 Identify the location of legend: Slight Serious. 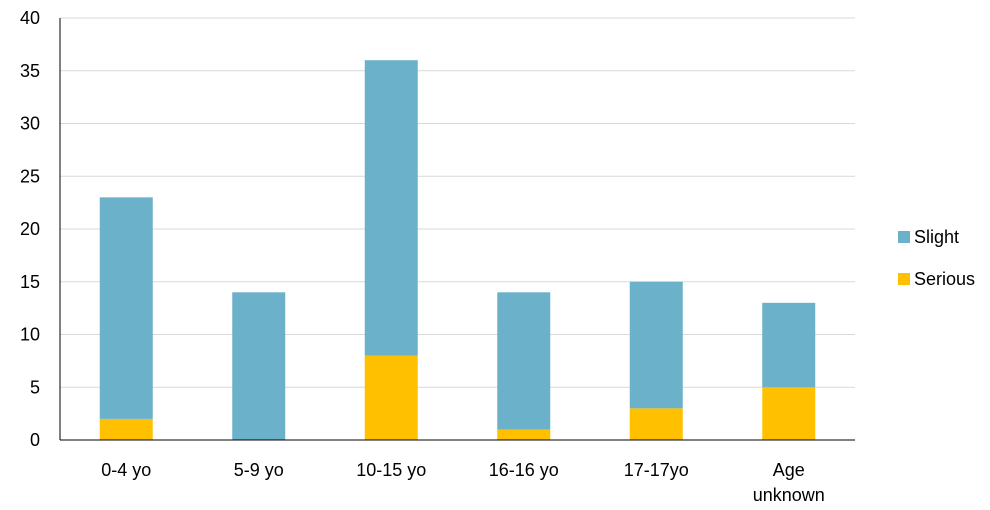
(936, 258).